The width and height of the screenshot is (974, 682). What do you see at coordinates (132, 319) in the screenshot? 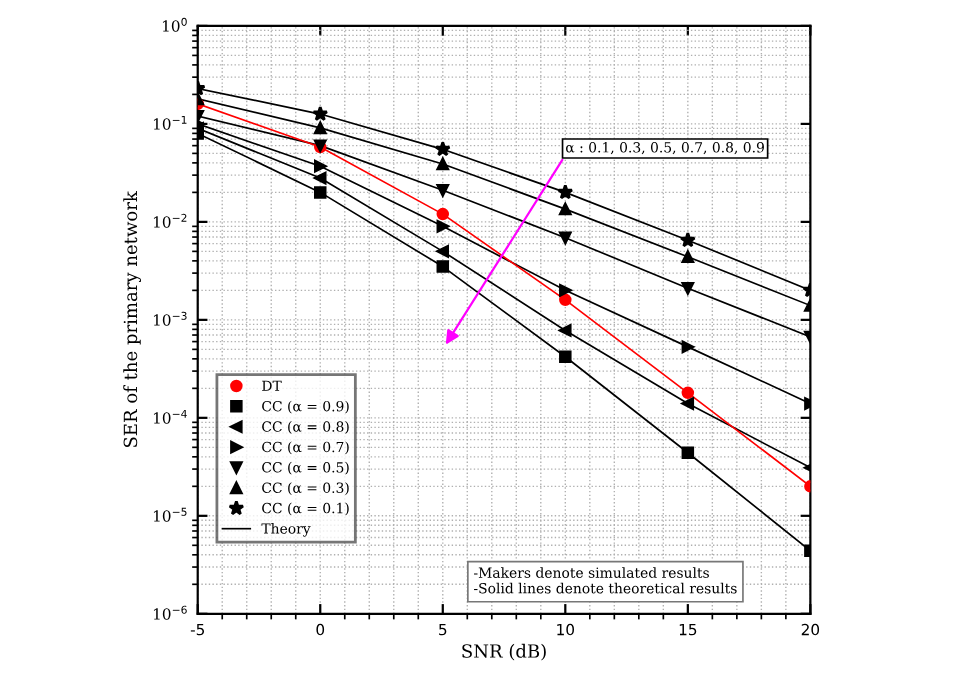
I see `y-axis-title: SER of the primary network` at bounding box center [132, 319].